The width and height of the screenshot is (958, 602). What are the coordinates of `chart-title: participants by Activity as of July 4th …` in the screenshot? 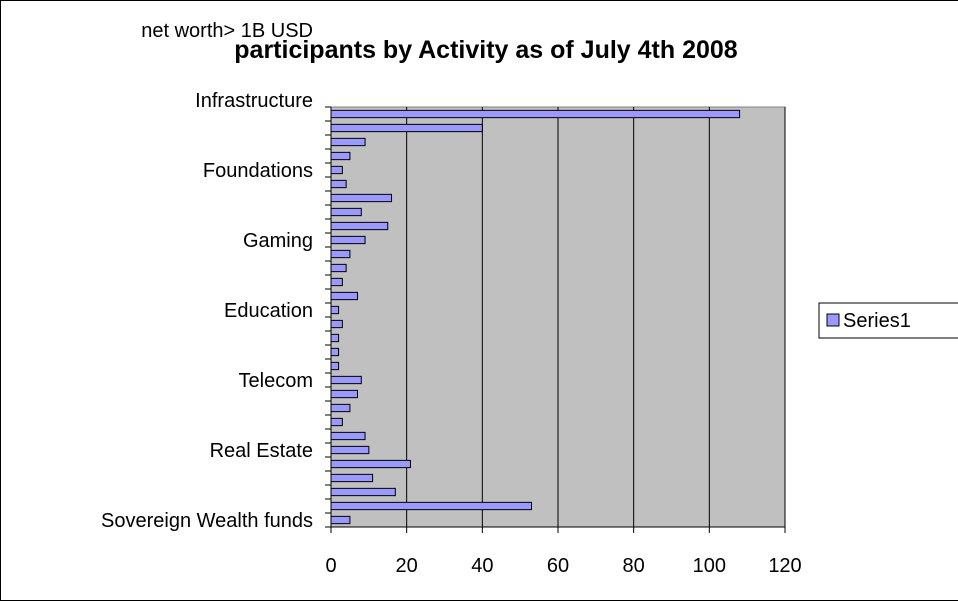 It's located at (486, 50).